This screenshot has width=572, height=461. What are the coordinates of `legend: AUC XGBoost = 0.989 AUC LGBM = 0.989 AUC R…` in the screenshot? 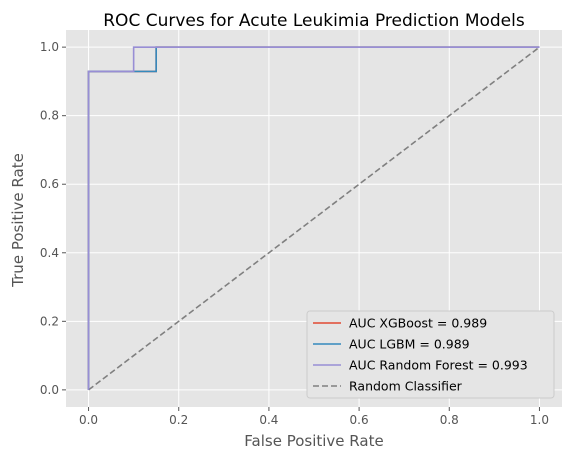 It's located at (430, 354).